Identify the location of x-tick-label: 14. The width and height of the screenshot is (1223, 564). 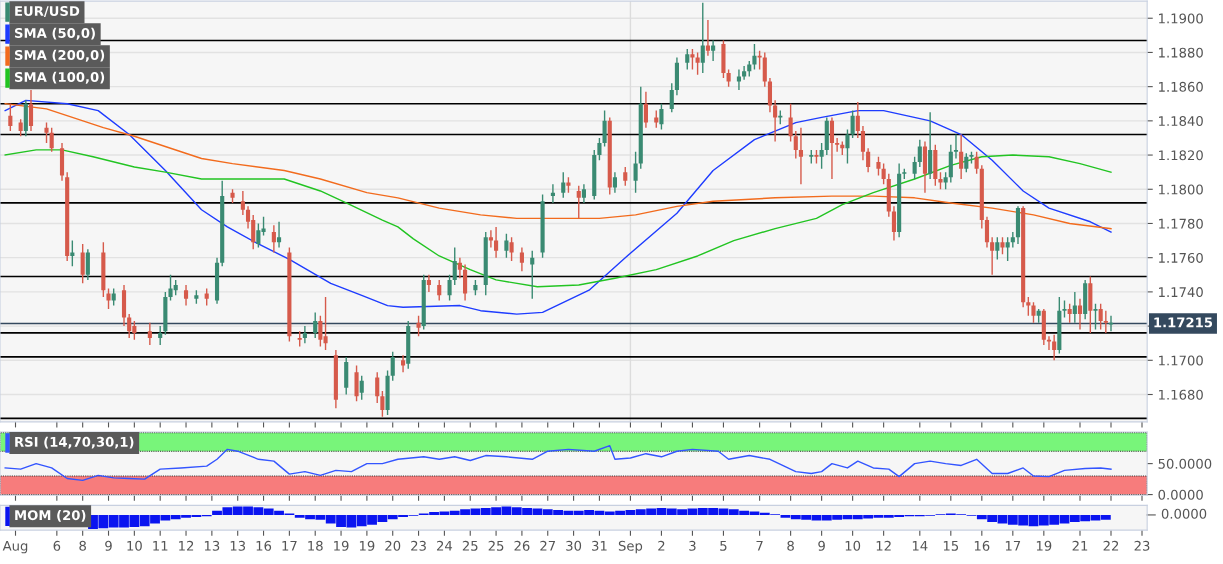
(920, 545).